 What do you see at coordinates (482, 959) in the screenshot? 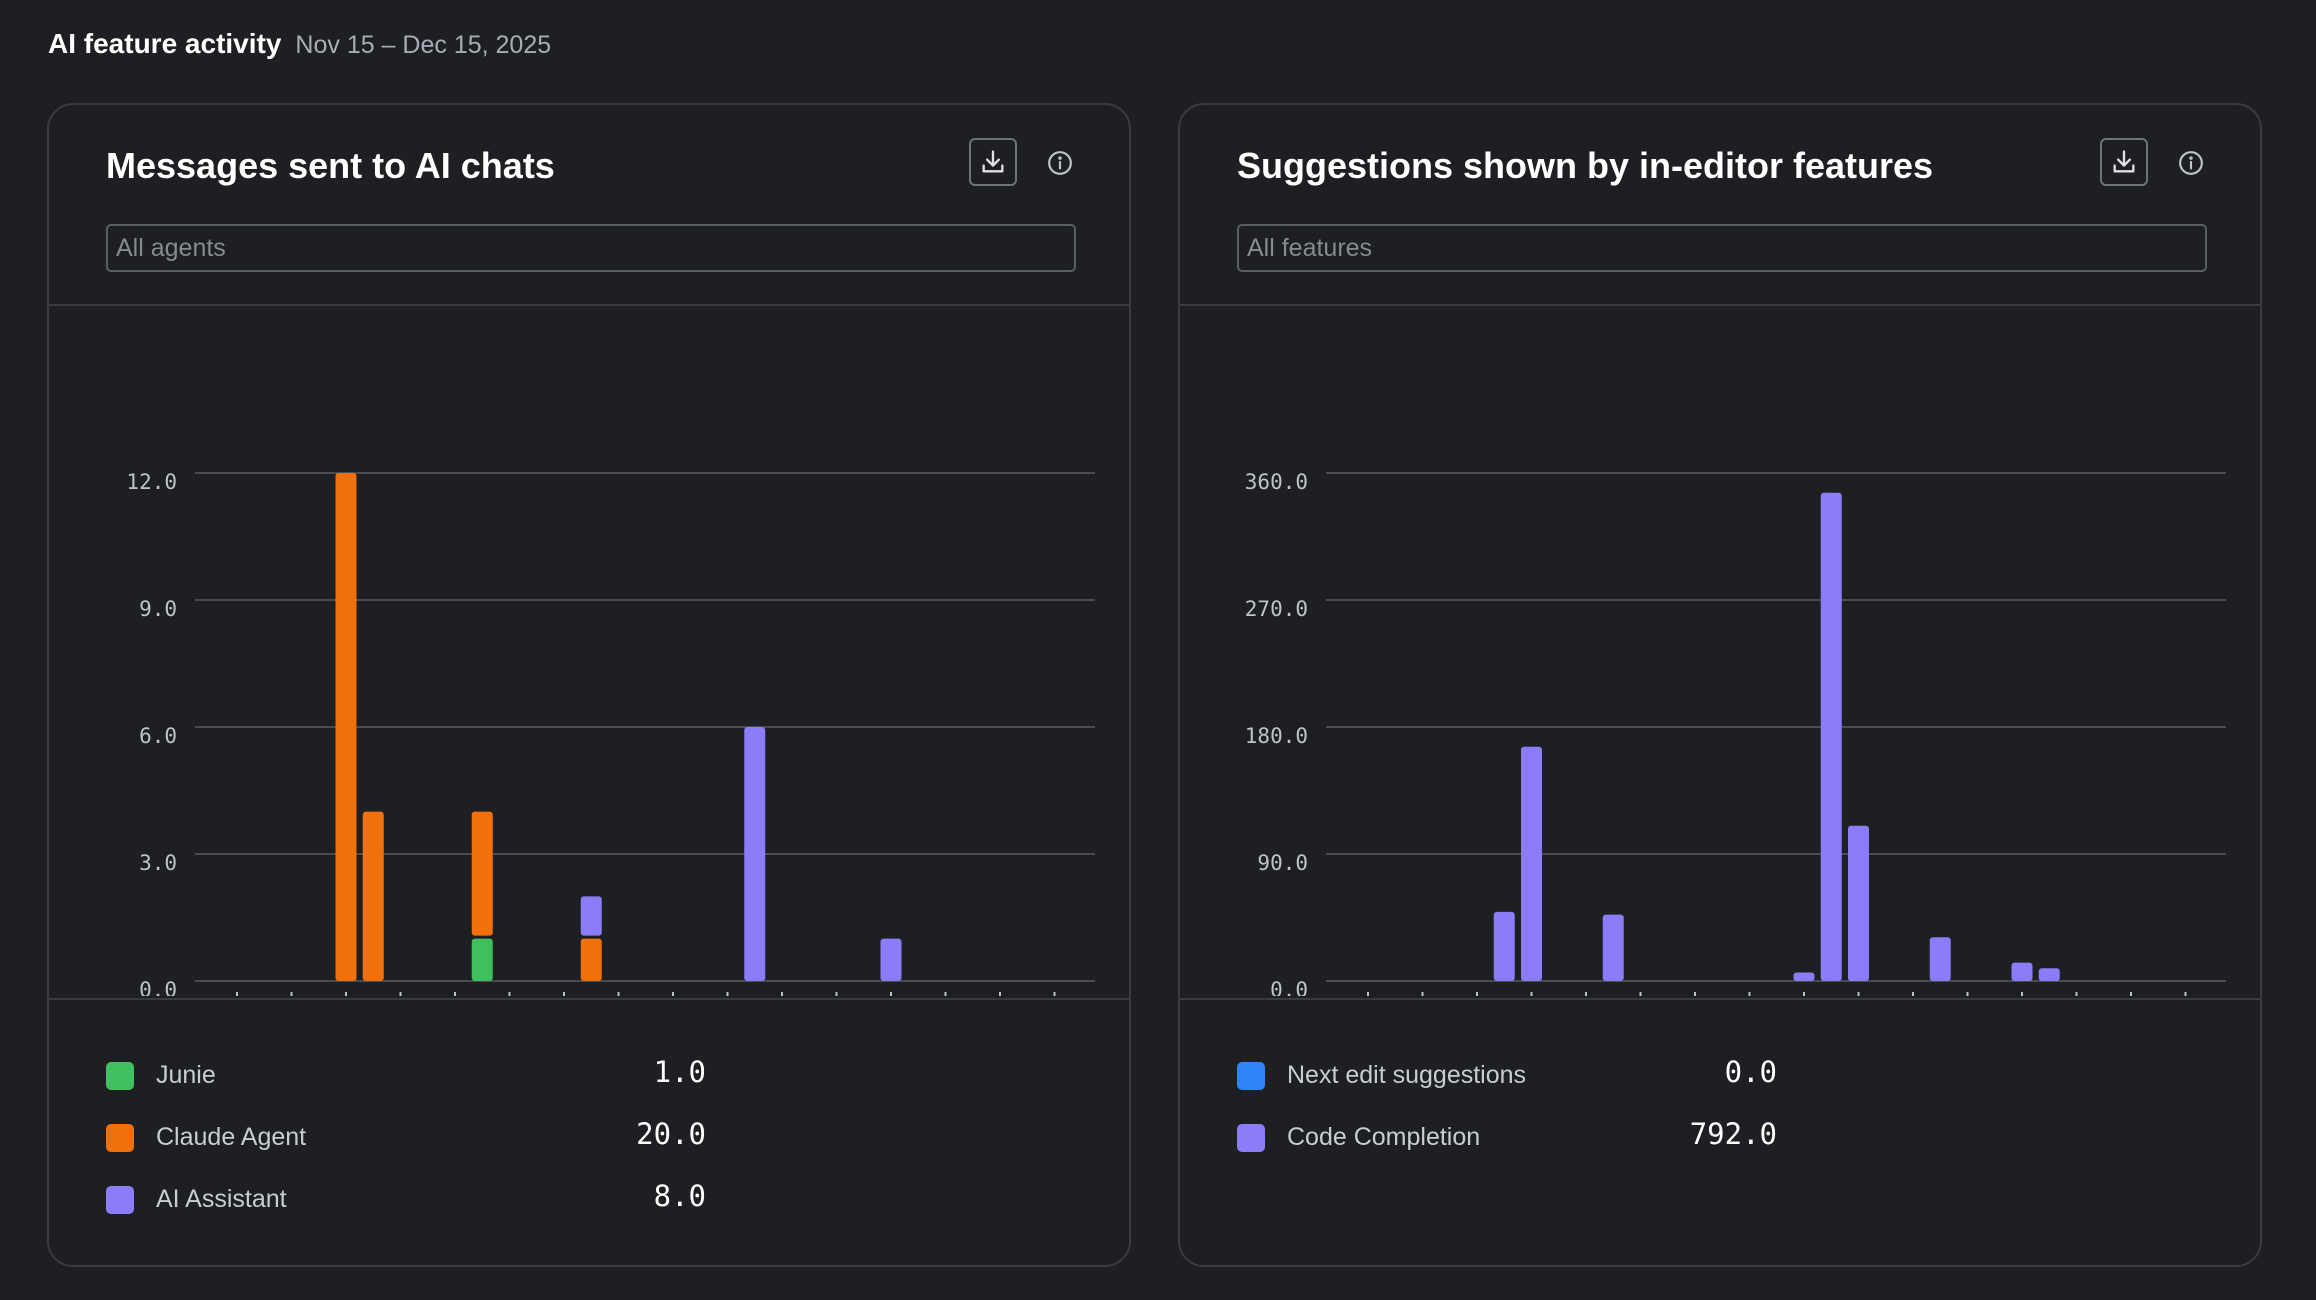
I see `bar-junie` at bounding box center [482, 959].